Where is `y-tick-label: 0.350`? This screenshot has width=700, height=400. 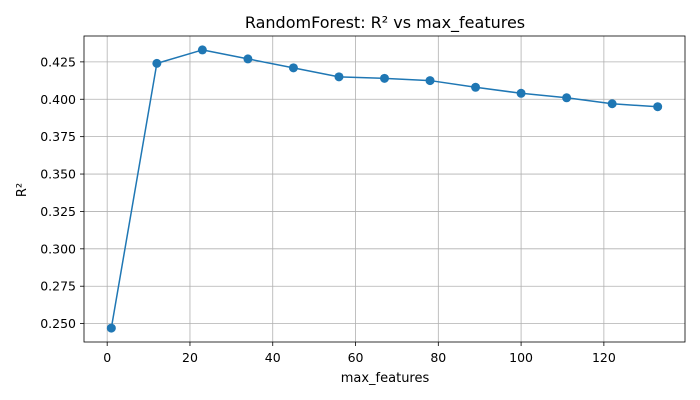 y-tick-label: 0.350 is located at coordinates (58, 174).